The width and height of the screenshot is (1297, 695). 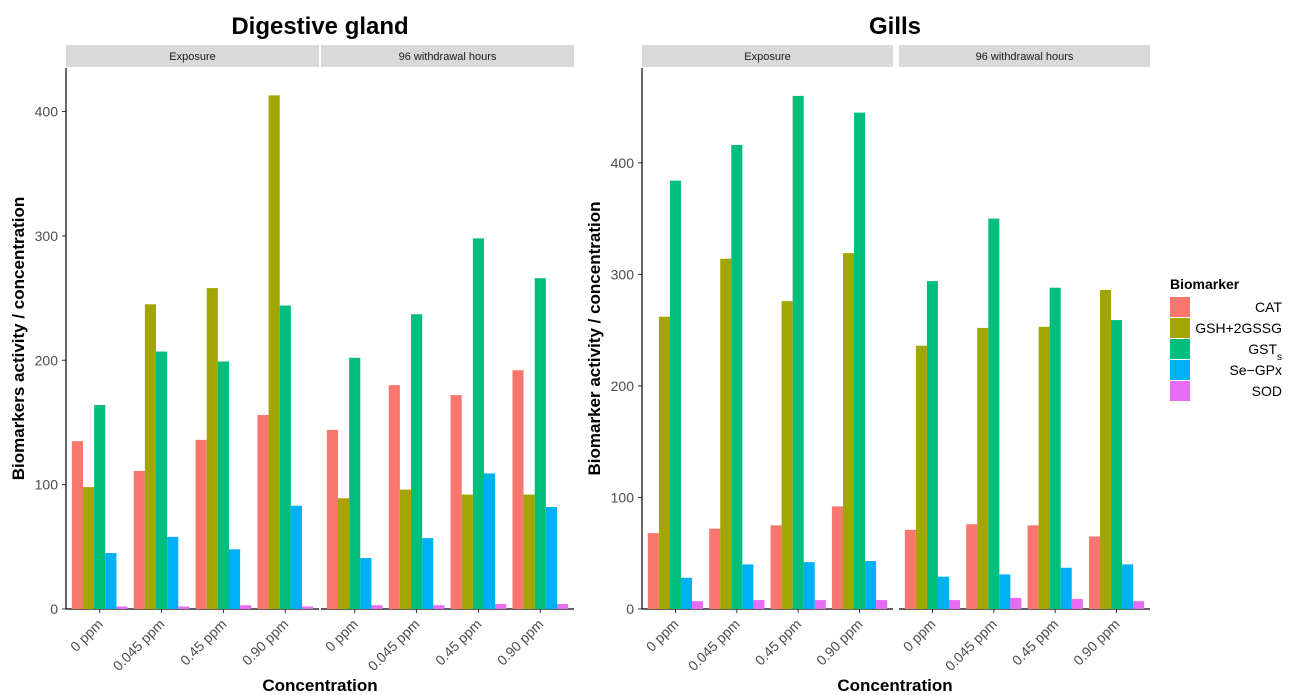 I want to click on gills-bar-exposure-0-045-ppm-gsts, so click(x=737, y=376).